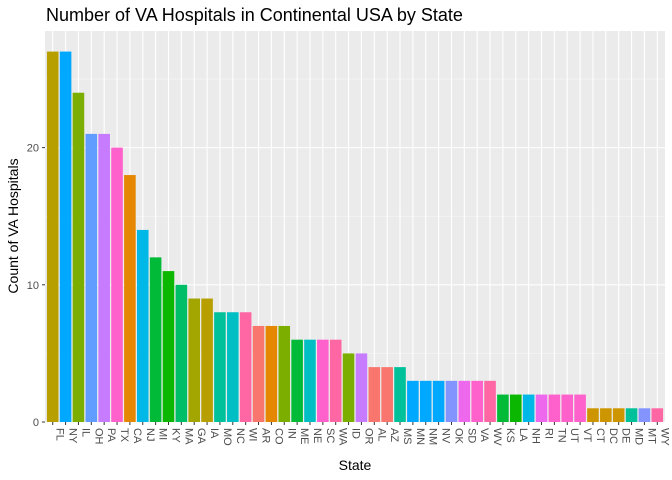 The width and height of the screenshot is (672, 480). I want to click on x-tick-label: VA, so click(484, 435).